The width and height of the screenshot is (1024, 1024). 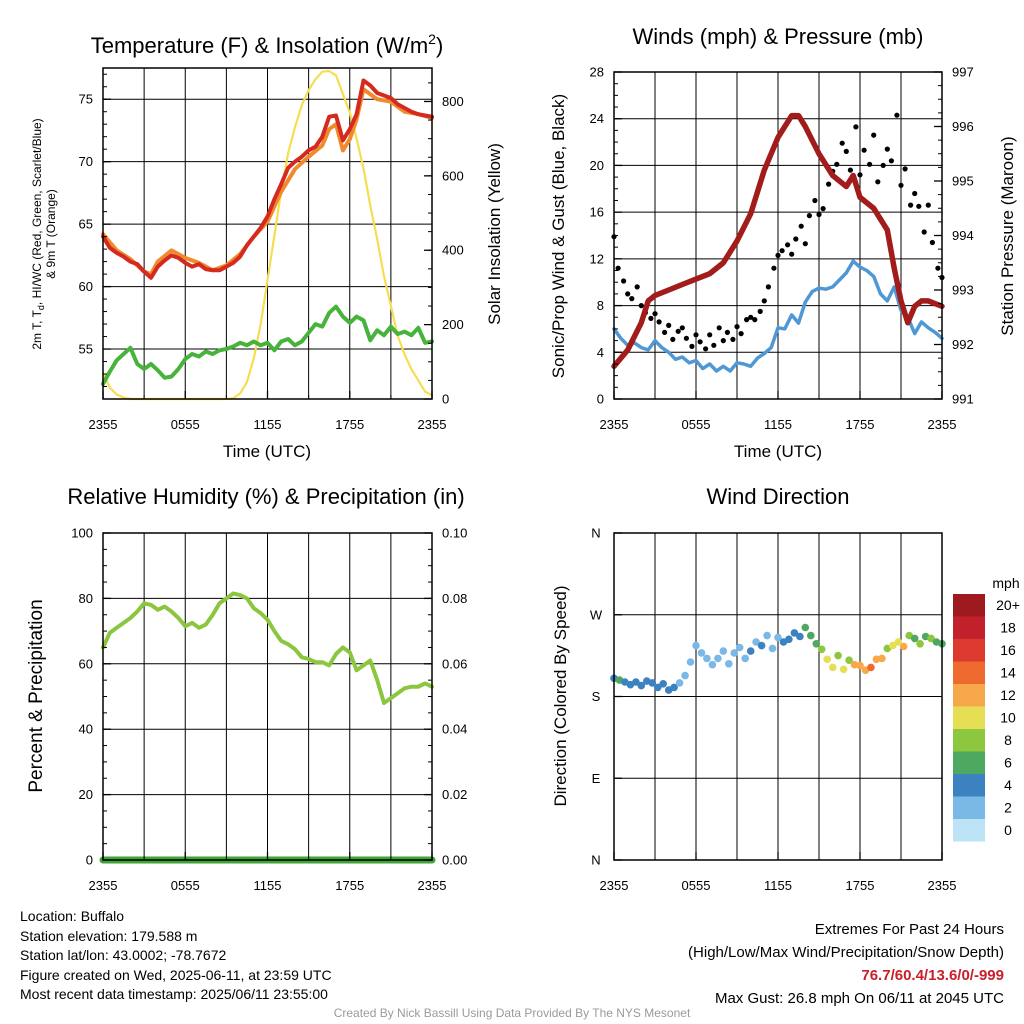 I want to click on y2-tick-label: 0.10, so click(x=454, y=533).